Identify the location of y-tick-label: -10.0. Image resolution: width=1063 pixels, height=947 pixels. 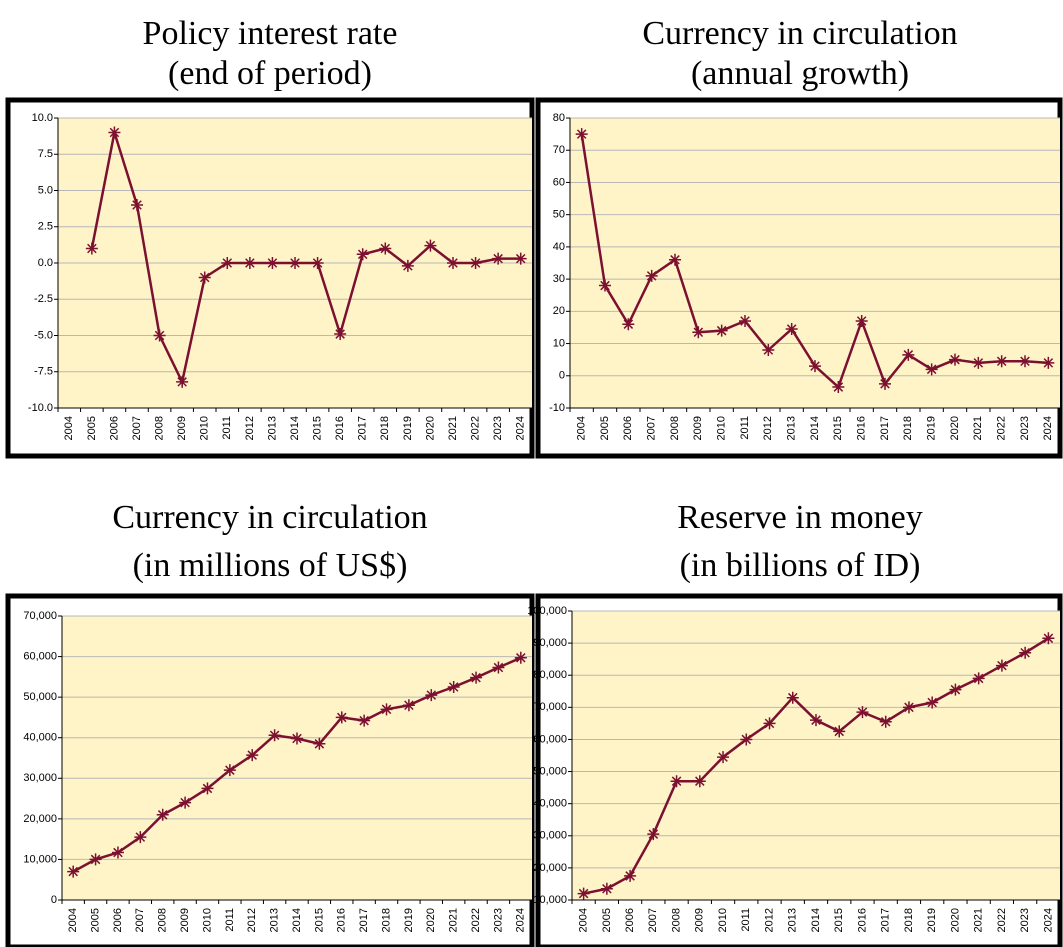
(40, 408).